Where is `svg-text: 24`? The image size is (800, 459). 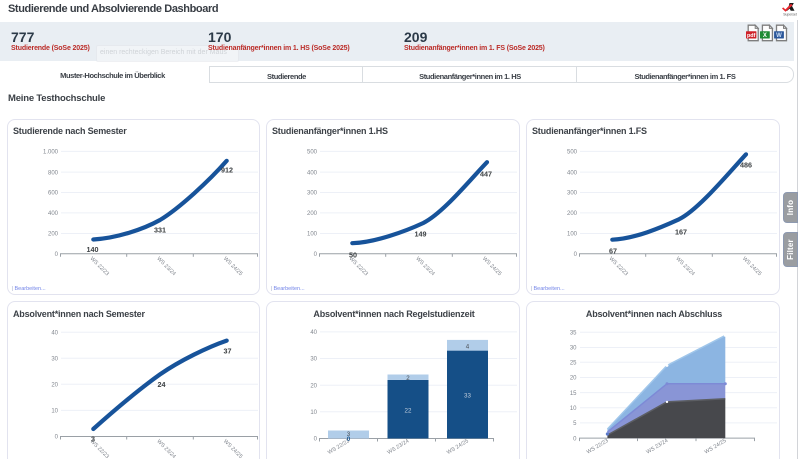
svg-text: 24 is located at coordinates (162, 384).